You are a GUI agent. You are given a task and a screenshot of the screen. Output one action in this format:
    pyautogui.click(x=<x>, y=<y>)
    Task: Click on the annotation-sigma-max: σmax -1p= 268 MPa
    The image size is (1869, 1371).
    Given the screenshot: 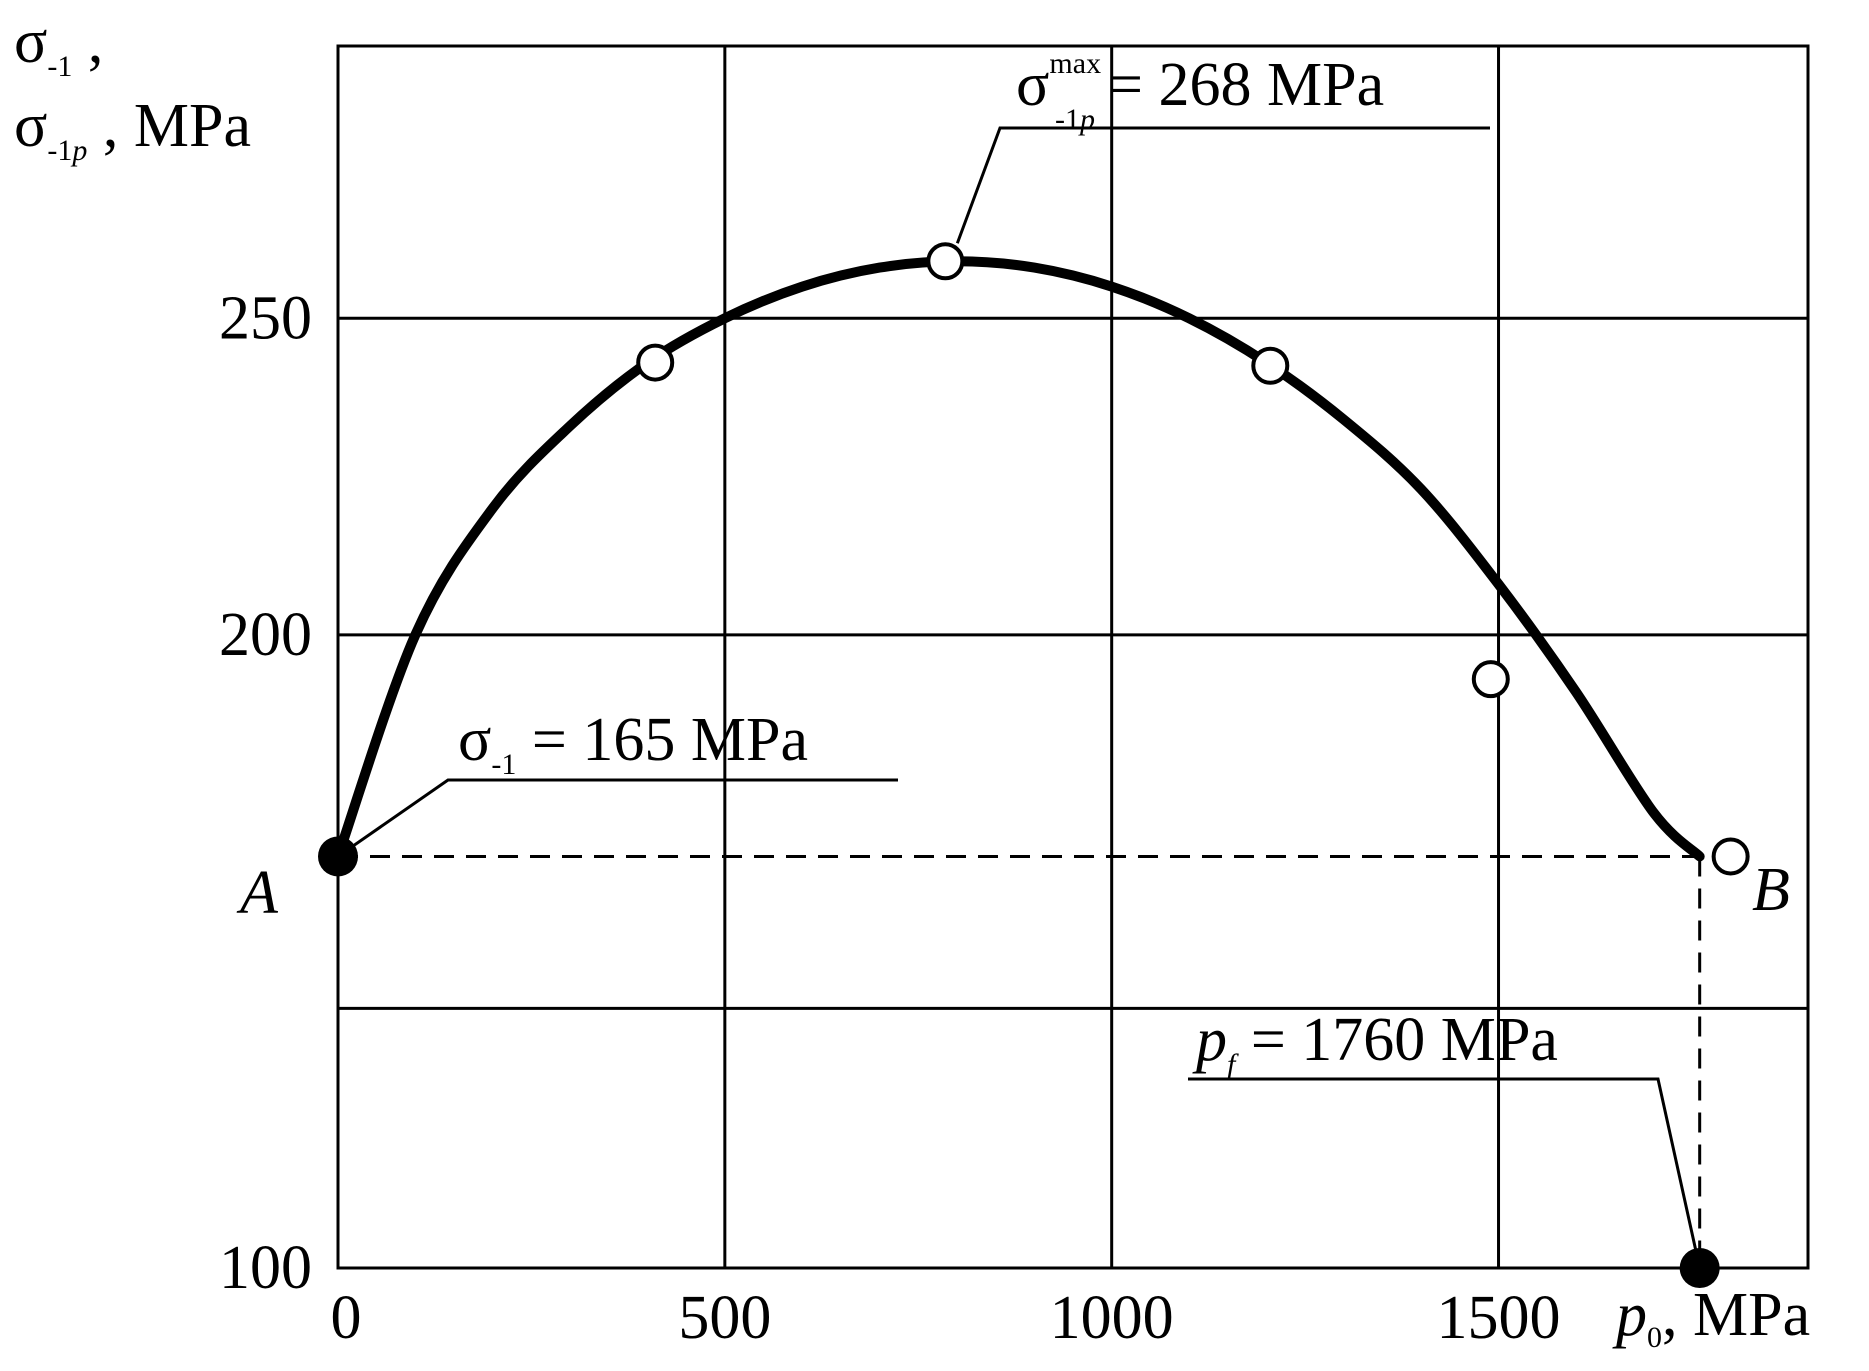 What is the action you would take?
    pyautogui.click(x=1200, y=91)
    